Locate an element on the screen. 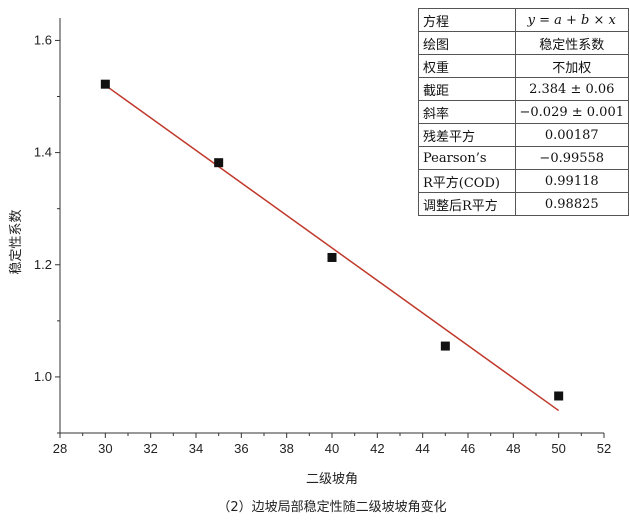  stats-label: 截距 is located at coordinates (467, 89).